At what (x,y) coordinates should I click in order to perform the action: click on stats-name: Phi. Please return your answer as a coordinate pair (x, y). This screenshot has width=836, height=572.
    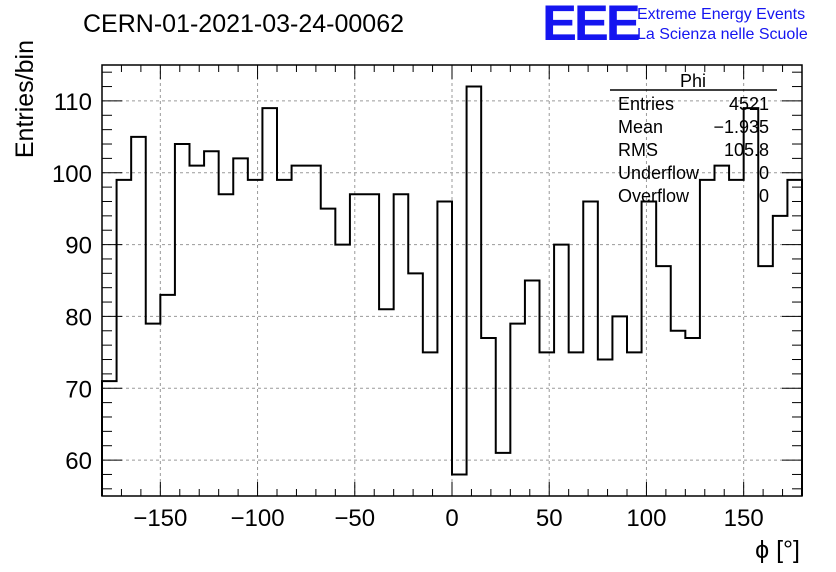
    Looking at the image, I should click on (693, 81).